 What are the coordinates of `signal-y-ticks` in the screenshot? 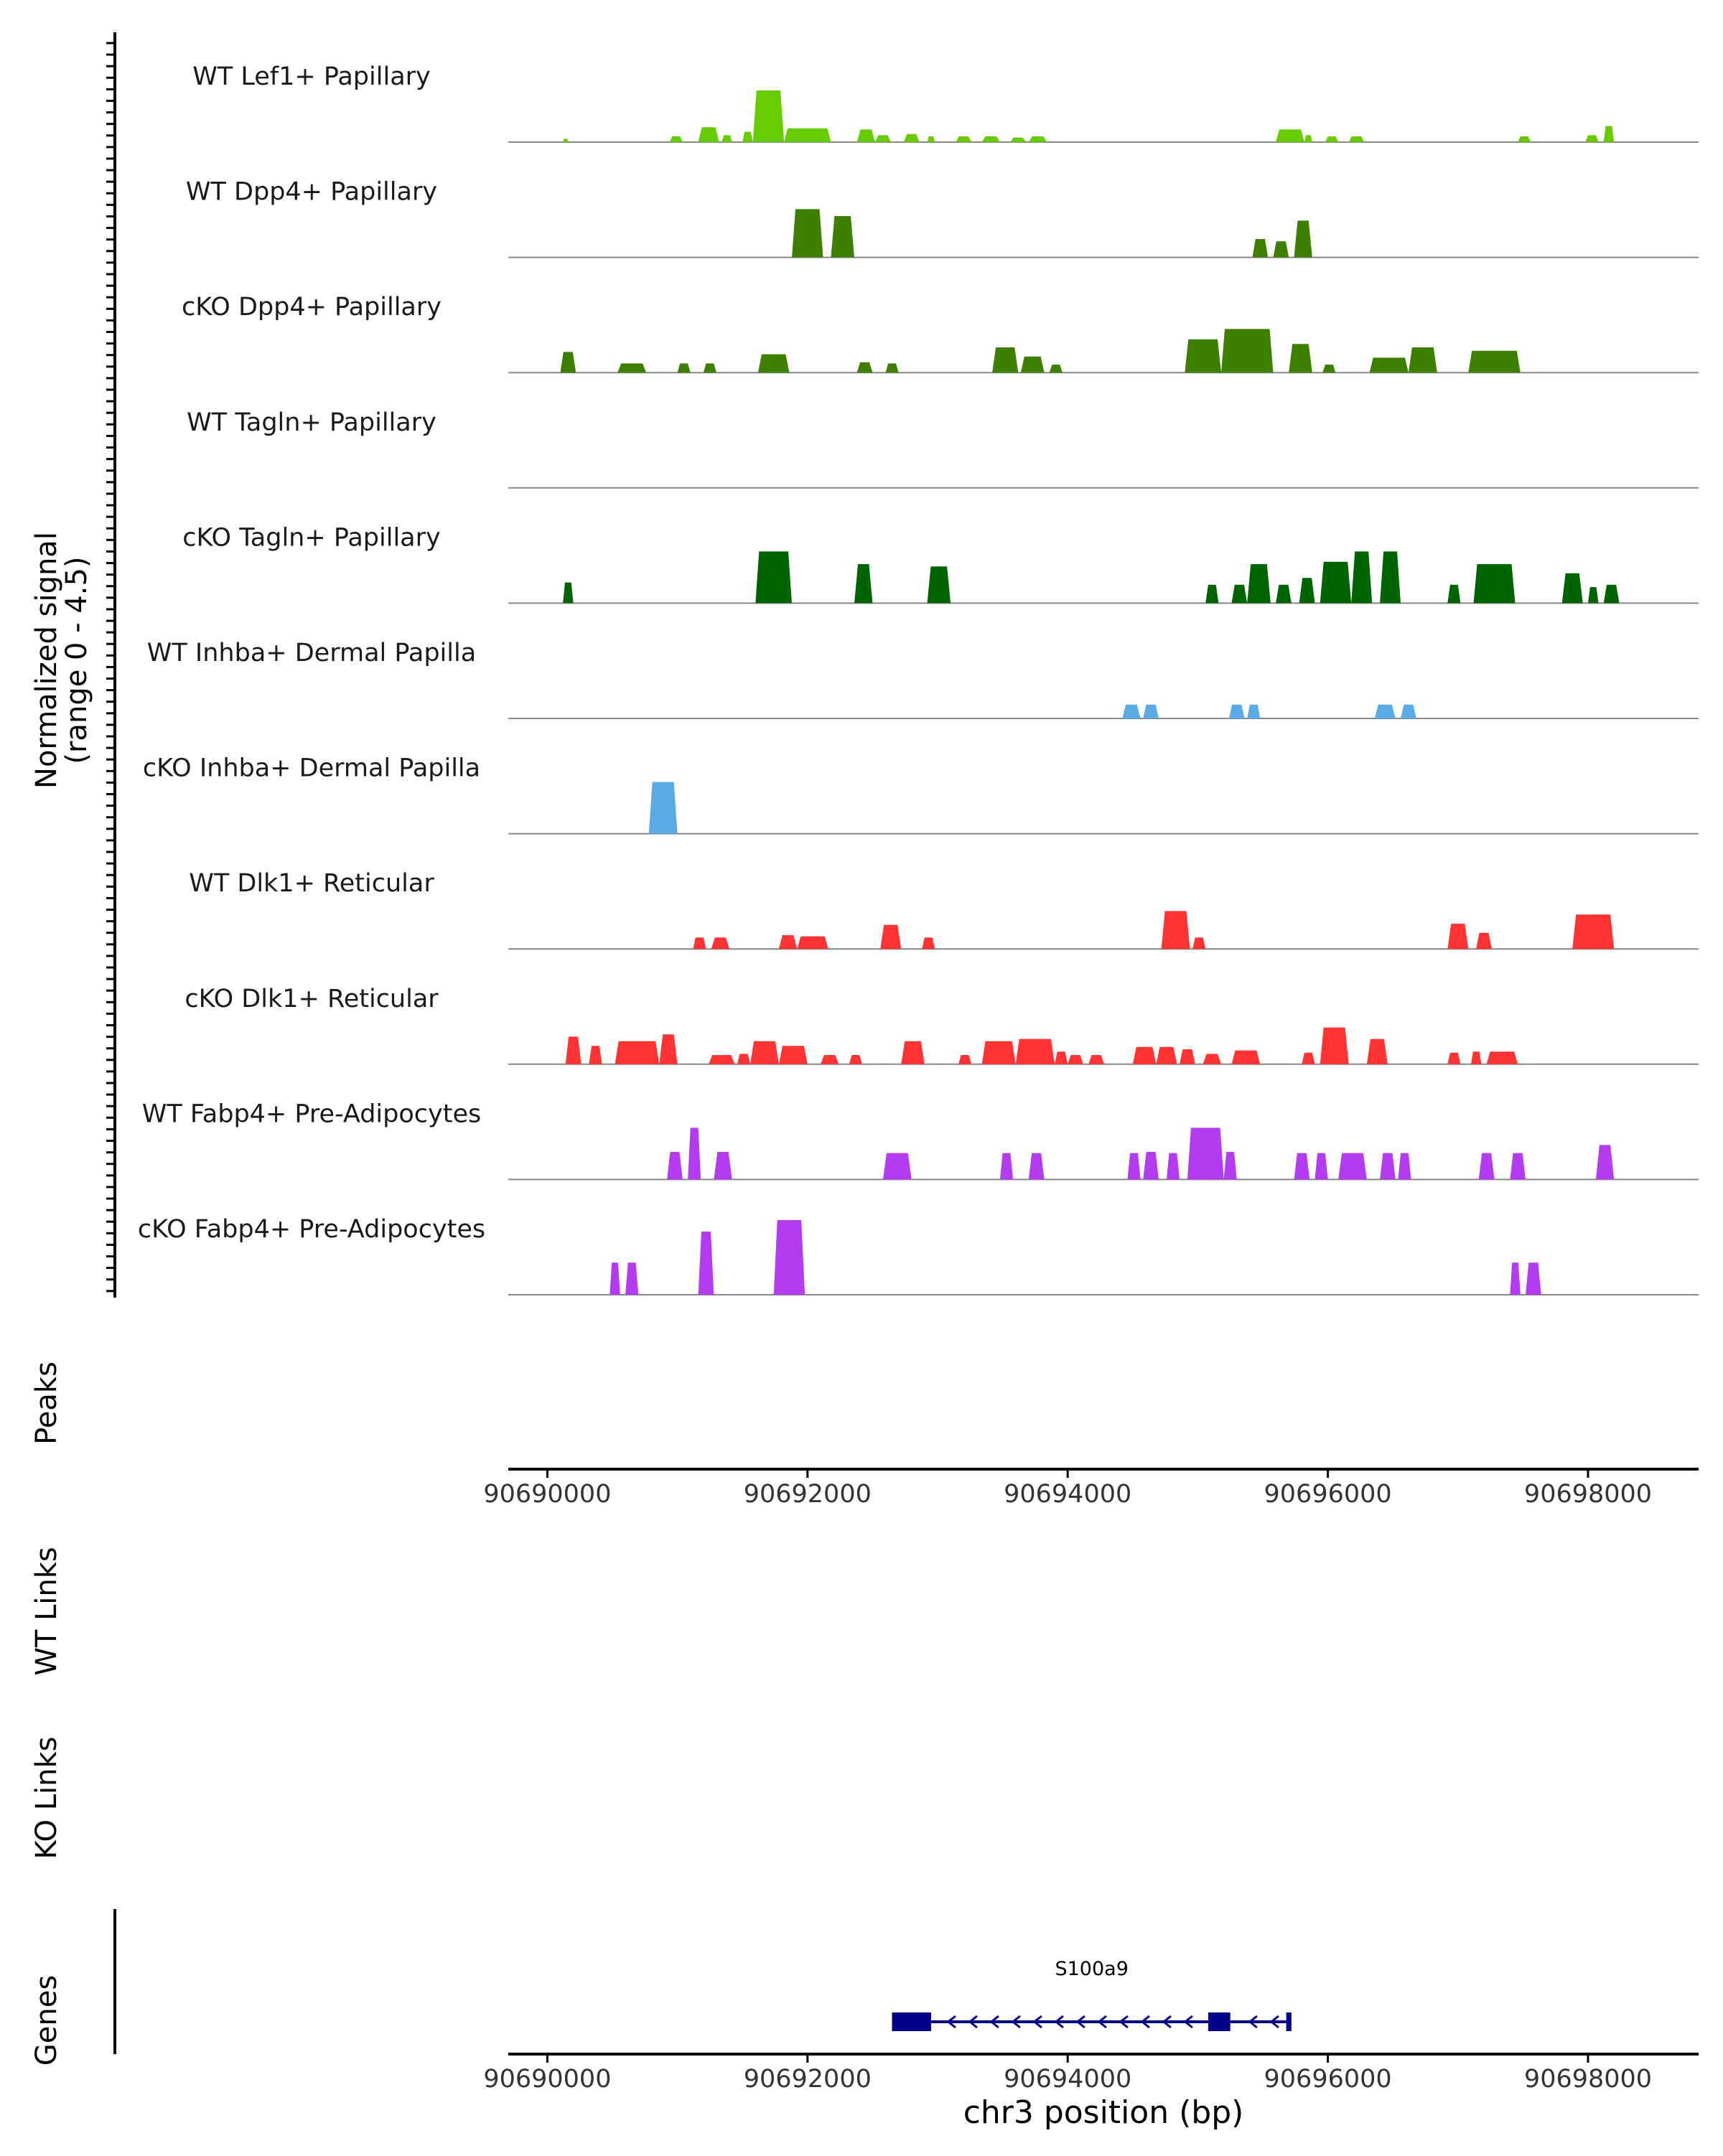 It's located at (110, 667).